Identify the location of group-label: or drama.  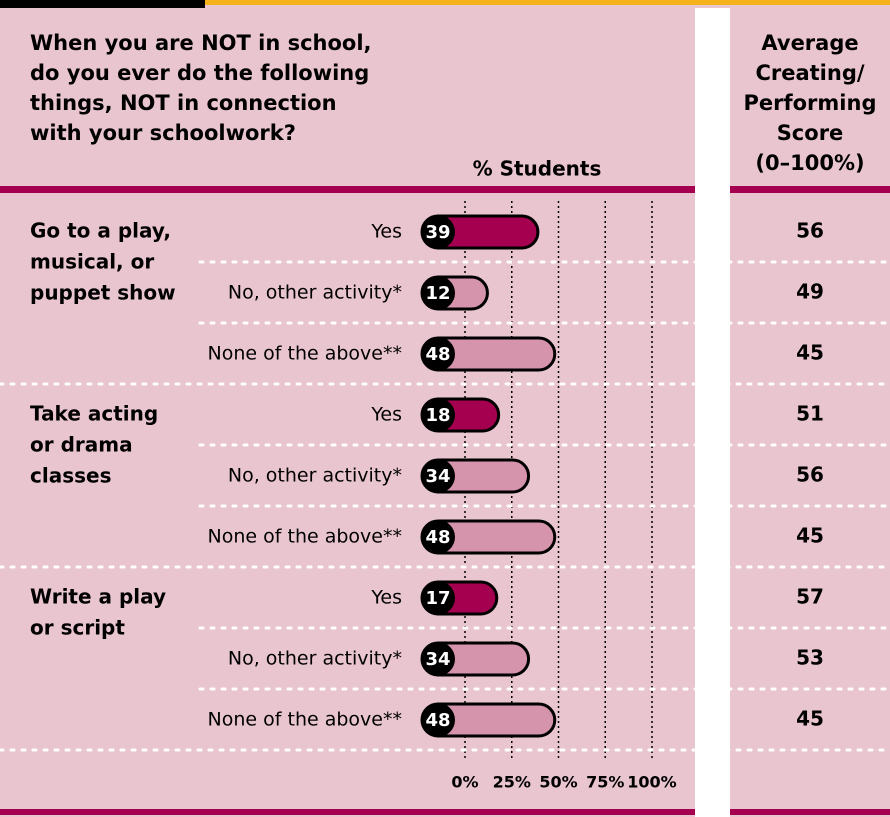
(81, 445).